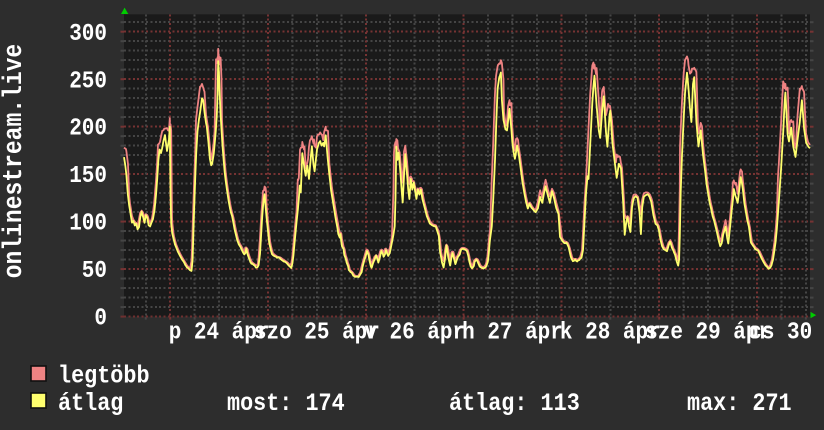 This screenshot has width=824, height=430. Describe the element at coordinates (90, 404) in the screenshot. I see `svg-text: átlag` at that location.